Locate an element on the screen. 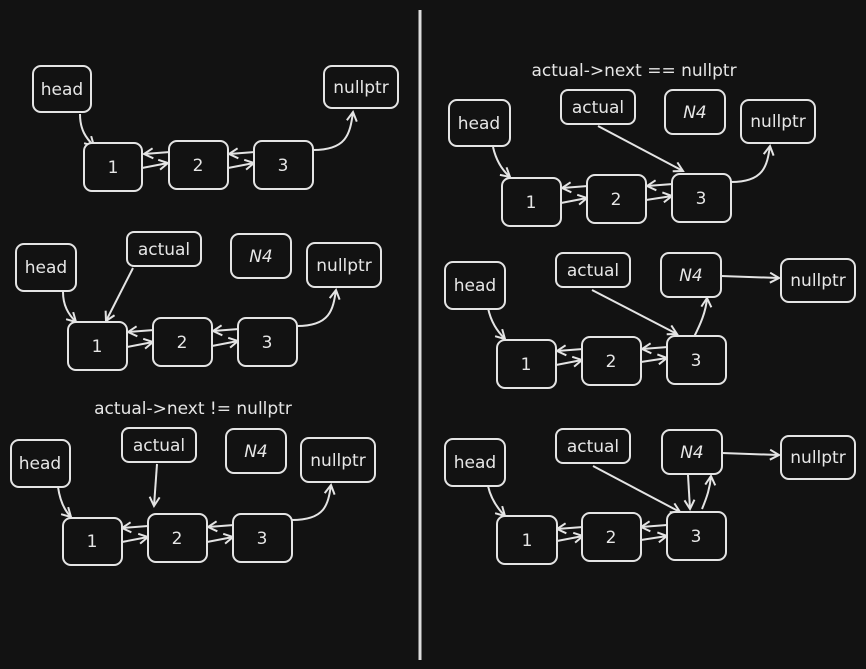 The height and width of the screenshot is (669, 866). end-condition-caption: actual->next == nullptr is located at coordinates (633, 71).